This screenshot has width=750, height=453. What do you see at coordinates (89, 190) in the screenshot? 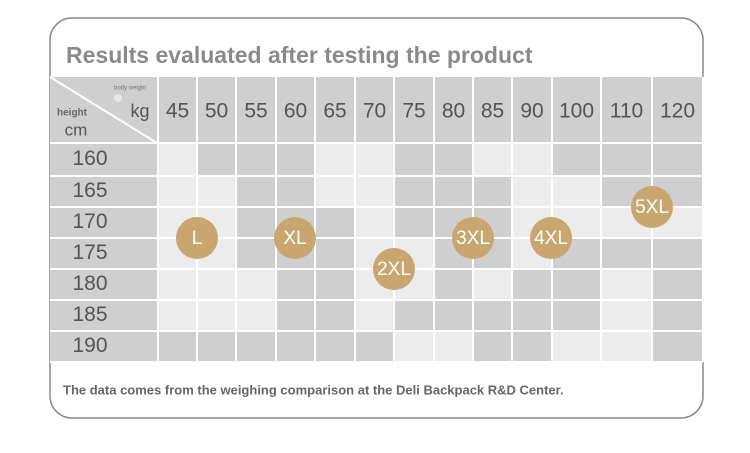
I see `height-header: 165` at bounding box center [89, 190].